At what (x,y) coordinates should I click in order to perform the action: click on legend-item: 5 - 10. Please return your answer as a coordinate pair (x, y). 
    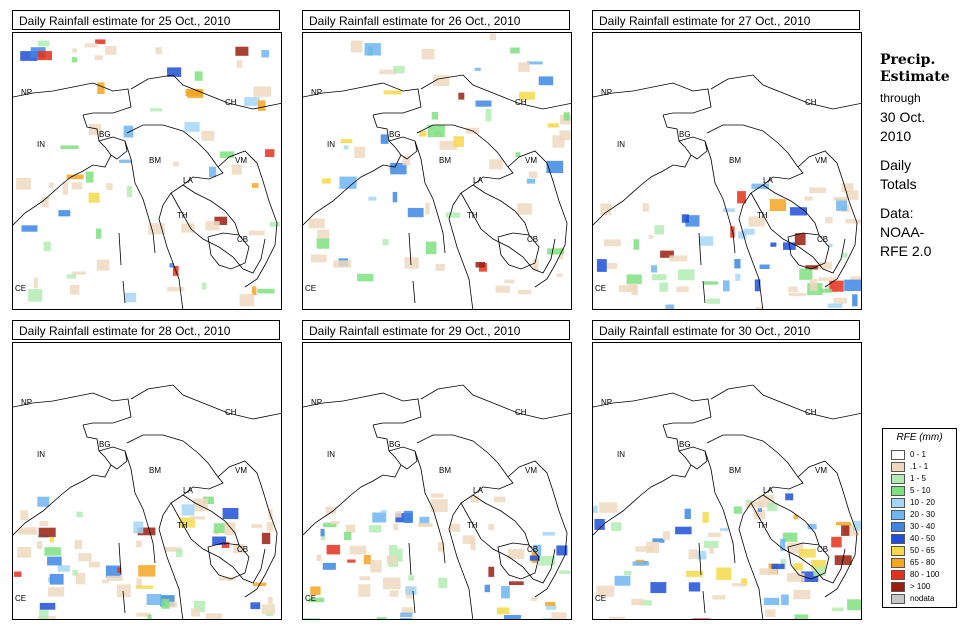
    Looking at the image, I should click on (923, 491).